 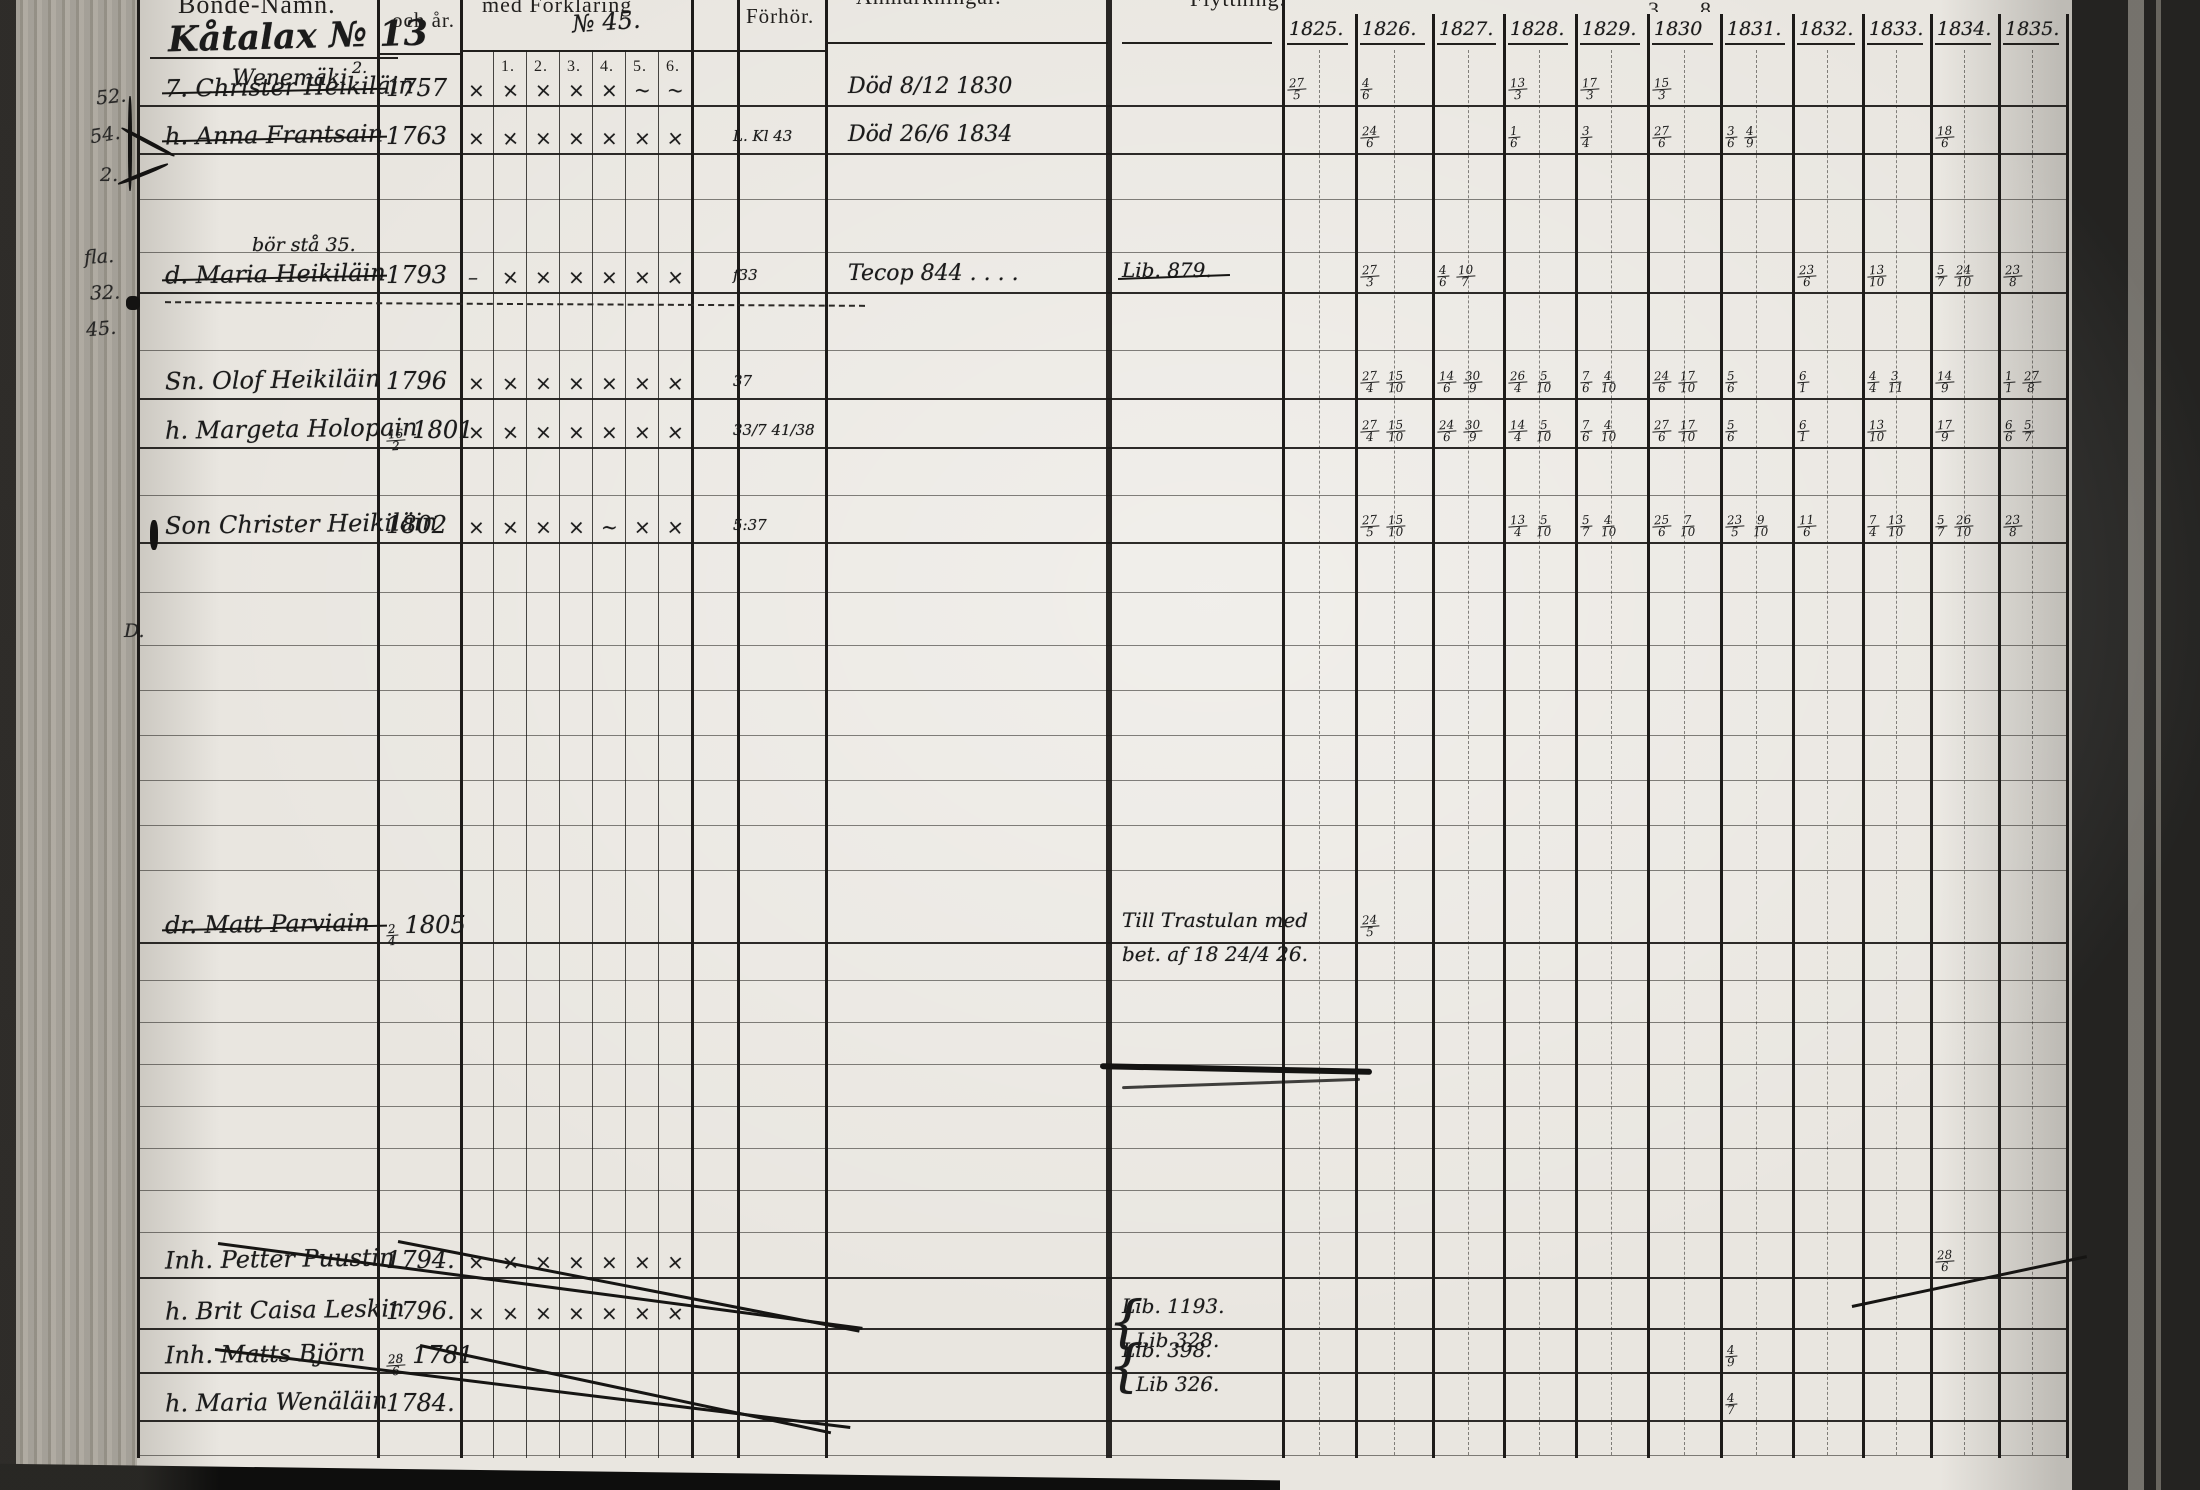 I want to click on year-header: 1826., so click(x=1389, y=29).